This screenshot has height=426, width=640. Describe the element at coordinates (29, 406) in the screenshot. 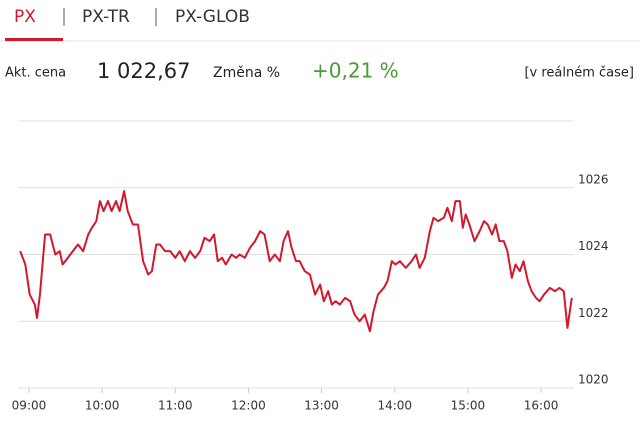

I see `x-tick-label: 09:00` at that location.